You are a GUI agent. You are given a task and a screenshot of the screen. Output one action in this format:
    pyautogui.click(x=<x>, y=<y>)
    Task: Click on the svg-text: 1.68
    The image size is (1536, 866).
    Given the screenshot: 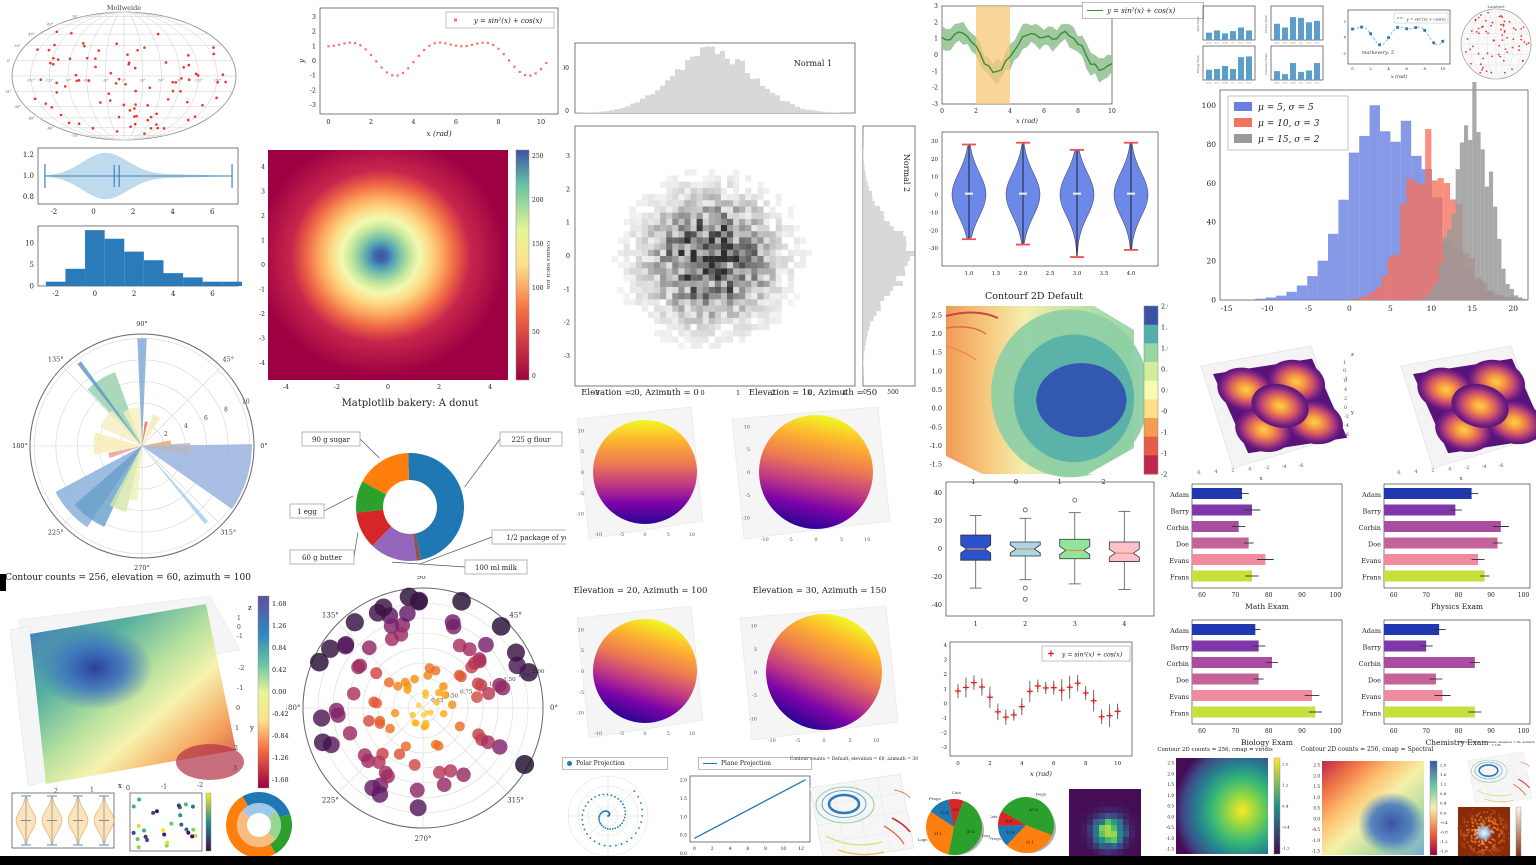 What is the action you would take?
    pyautogui.click(x=279, y=604)
    